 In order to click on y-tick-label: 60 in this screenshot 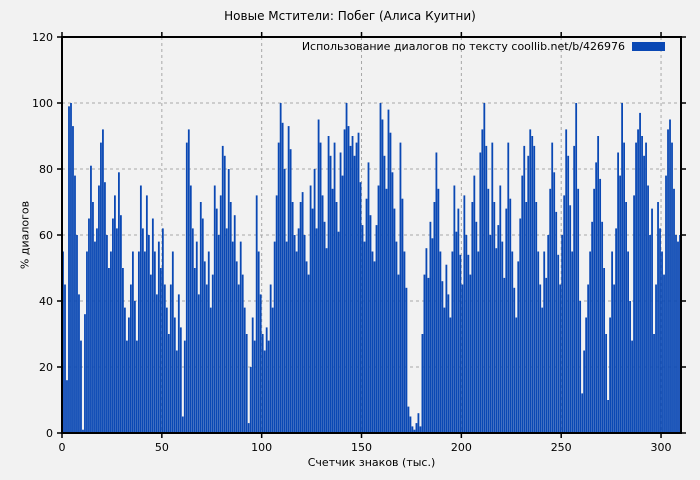, I will do `click(46, 235)`.